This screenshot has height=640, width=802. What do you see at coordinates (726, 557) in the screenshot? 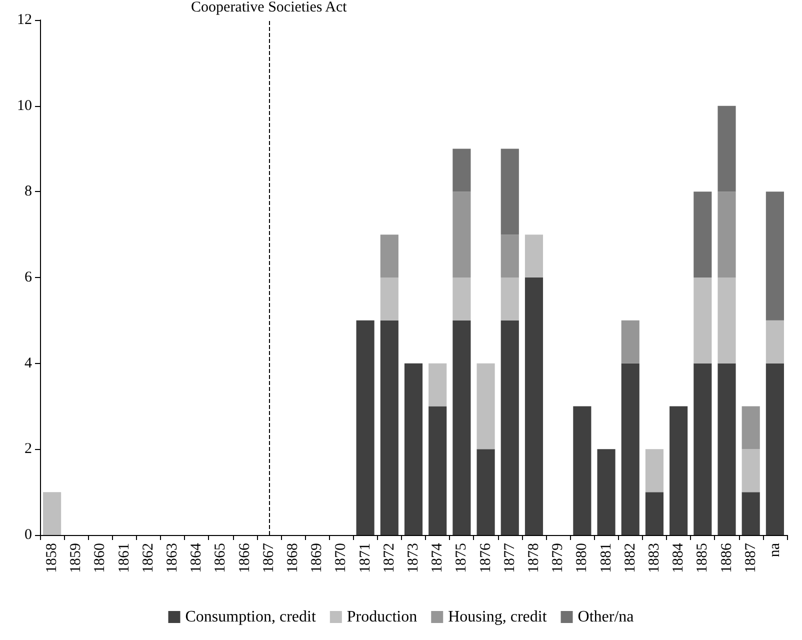
I see `x-tick-label: 1886` at bounding box center [726, 557].